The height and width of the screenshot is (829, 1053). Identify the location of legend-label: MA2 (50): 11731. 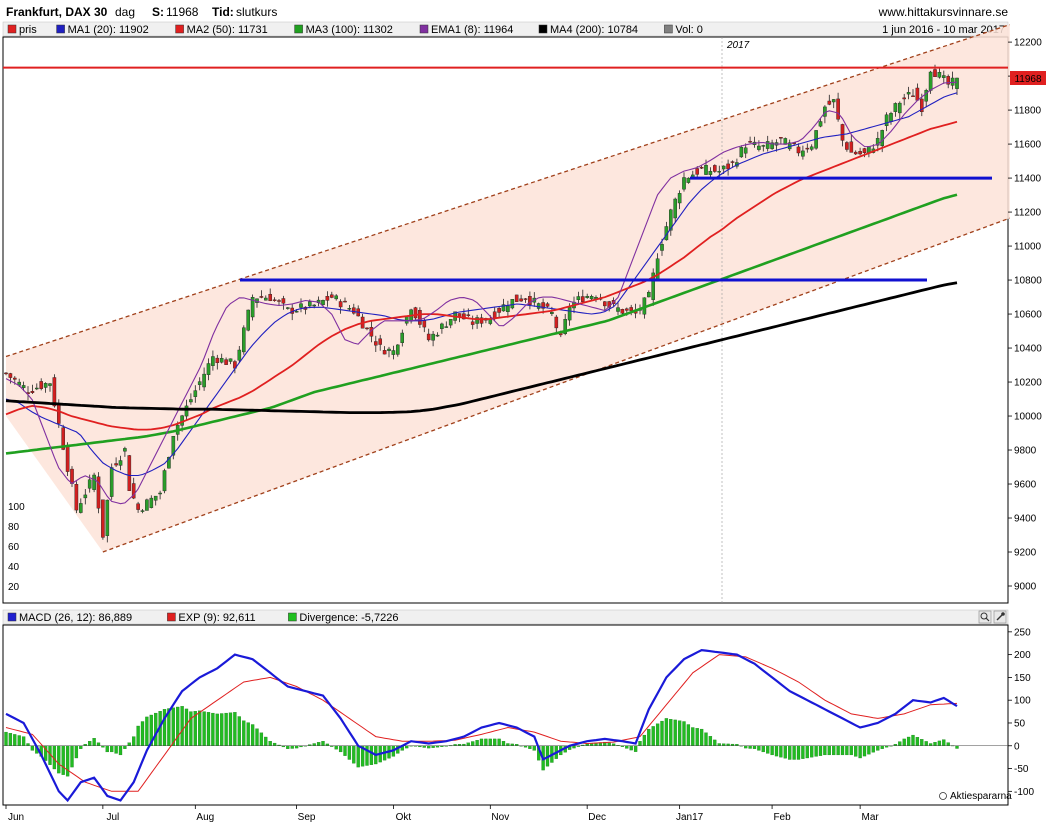
(227, 30).